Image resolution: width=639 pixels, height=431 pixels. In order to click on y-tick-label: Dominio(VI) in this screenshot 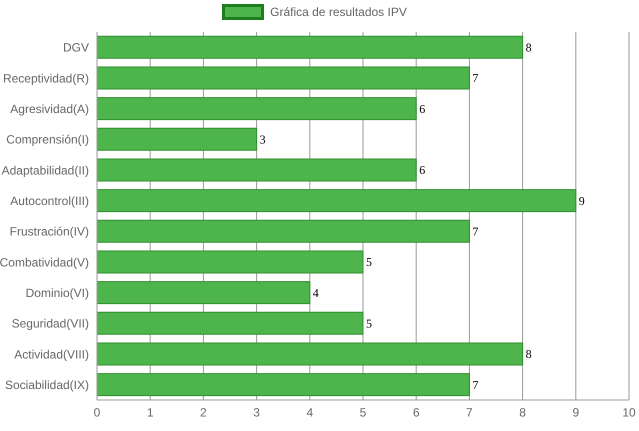, I will do `click(57, 293)`.